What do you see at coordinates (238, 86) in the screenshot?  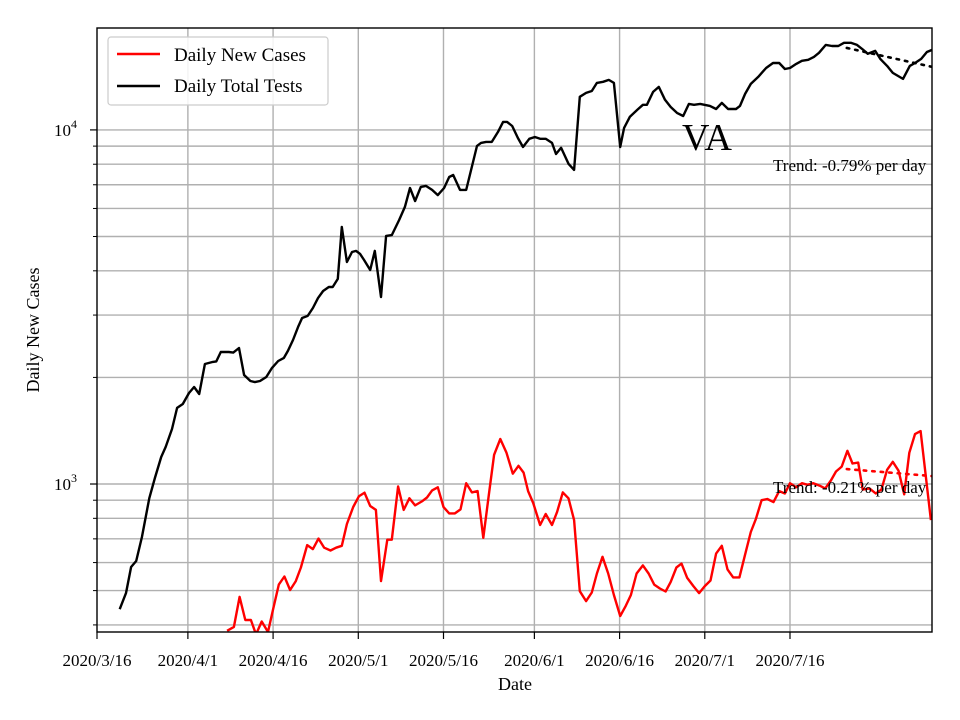 I see `legend-label-tests: Daily Total Tests` at bounding box center [238, 86].